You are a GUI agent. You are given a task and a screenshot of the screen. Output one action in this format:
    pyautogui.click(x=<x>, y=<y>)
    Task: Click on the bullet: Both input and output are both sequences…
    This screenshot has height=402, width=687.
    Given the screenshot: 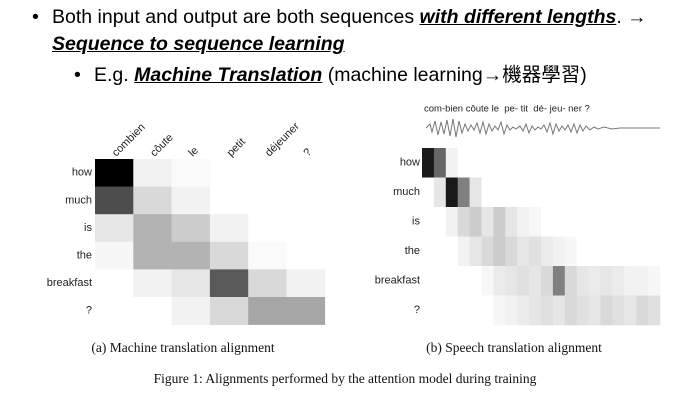 What is the action you would take?
    pyautogui.click(x=342, y=31)
    